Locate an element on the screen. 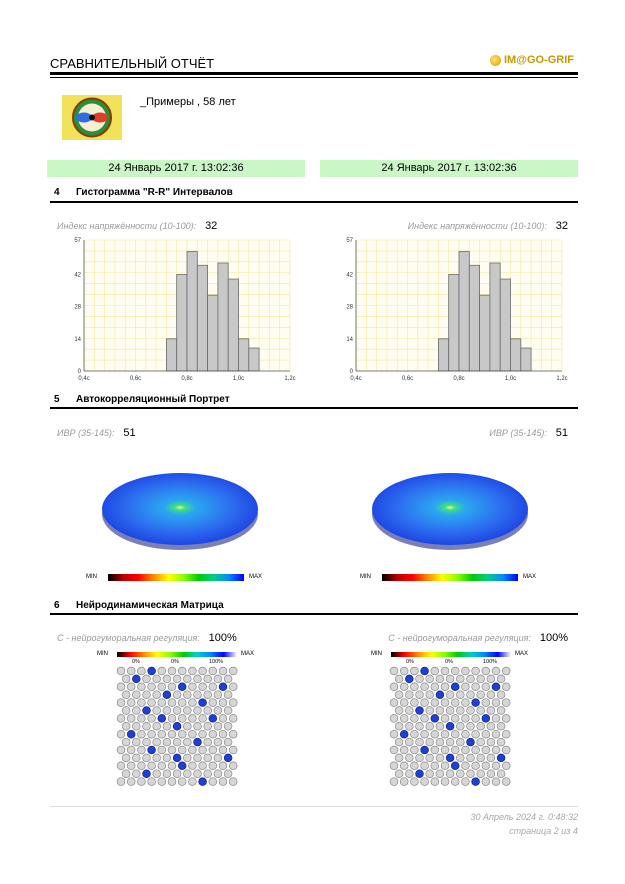 The height and width of the screenshot is (884, 625). logo-icon is located at coordinates (495, 60).